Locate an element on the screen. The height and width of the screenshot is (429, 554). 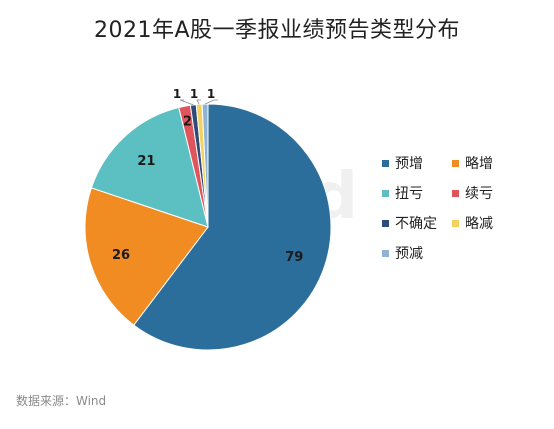
legend-row: 预减 is located at coordinates (466, 253).